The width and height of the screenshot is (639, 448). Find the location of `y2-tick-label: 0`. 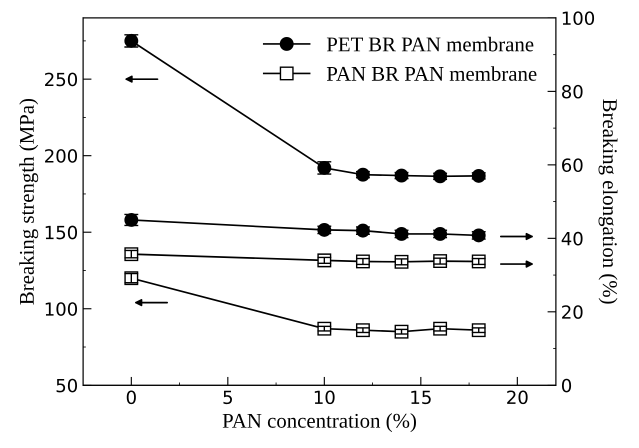

y2-tick-label: 0 is located at coordinates (567, 385).